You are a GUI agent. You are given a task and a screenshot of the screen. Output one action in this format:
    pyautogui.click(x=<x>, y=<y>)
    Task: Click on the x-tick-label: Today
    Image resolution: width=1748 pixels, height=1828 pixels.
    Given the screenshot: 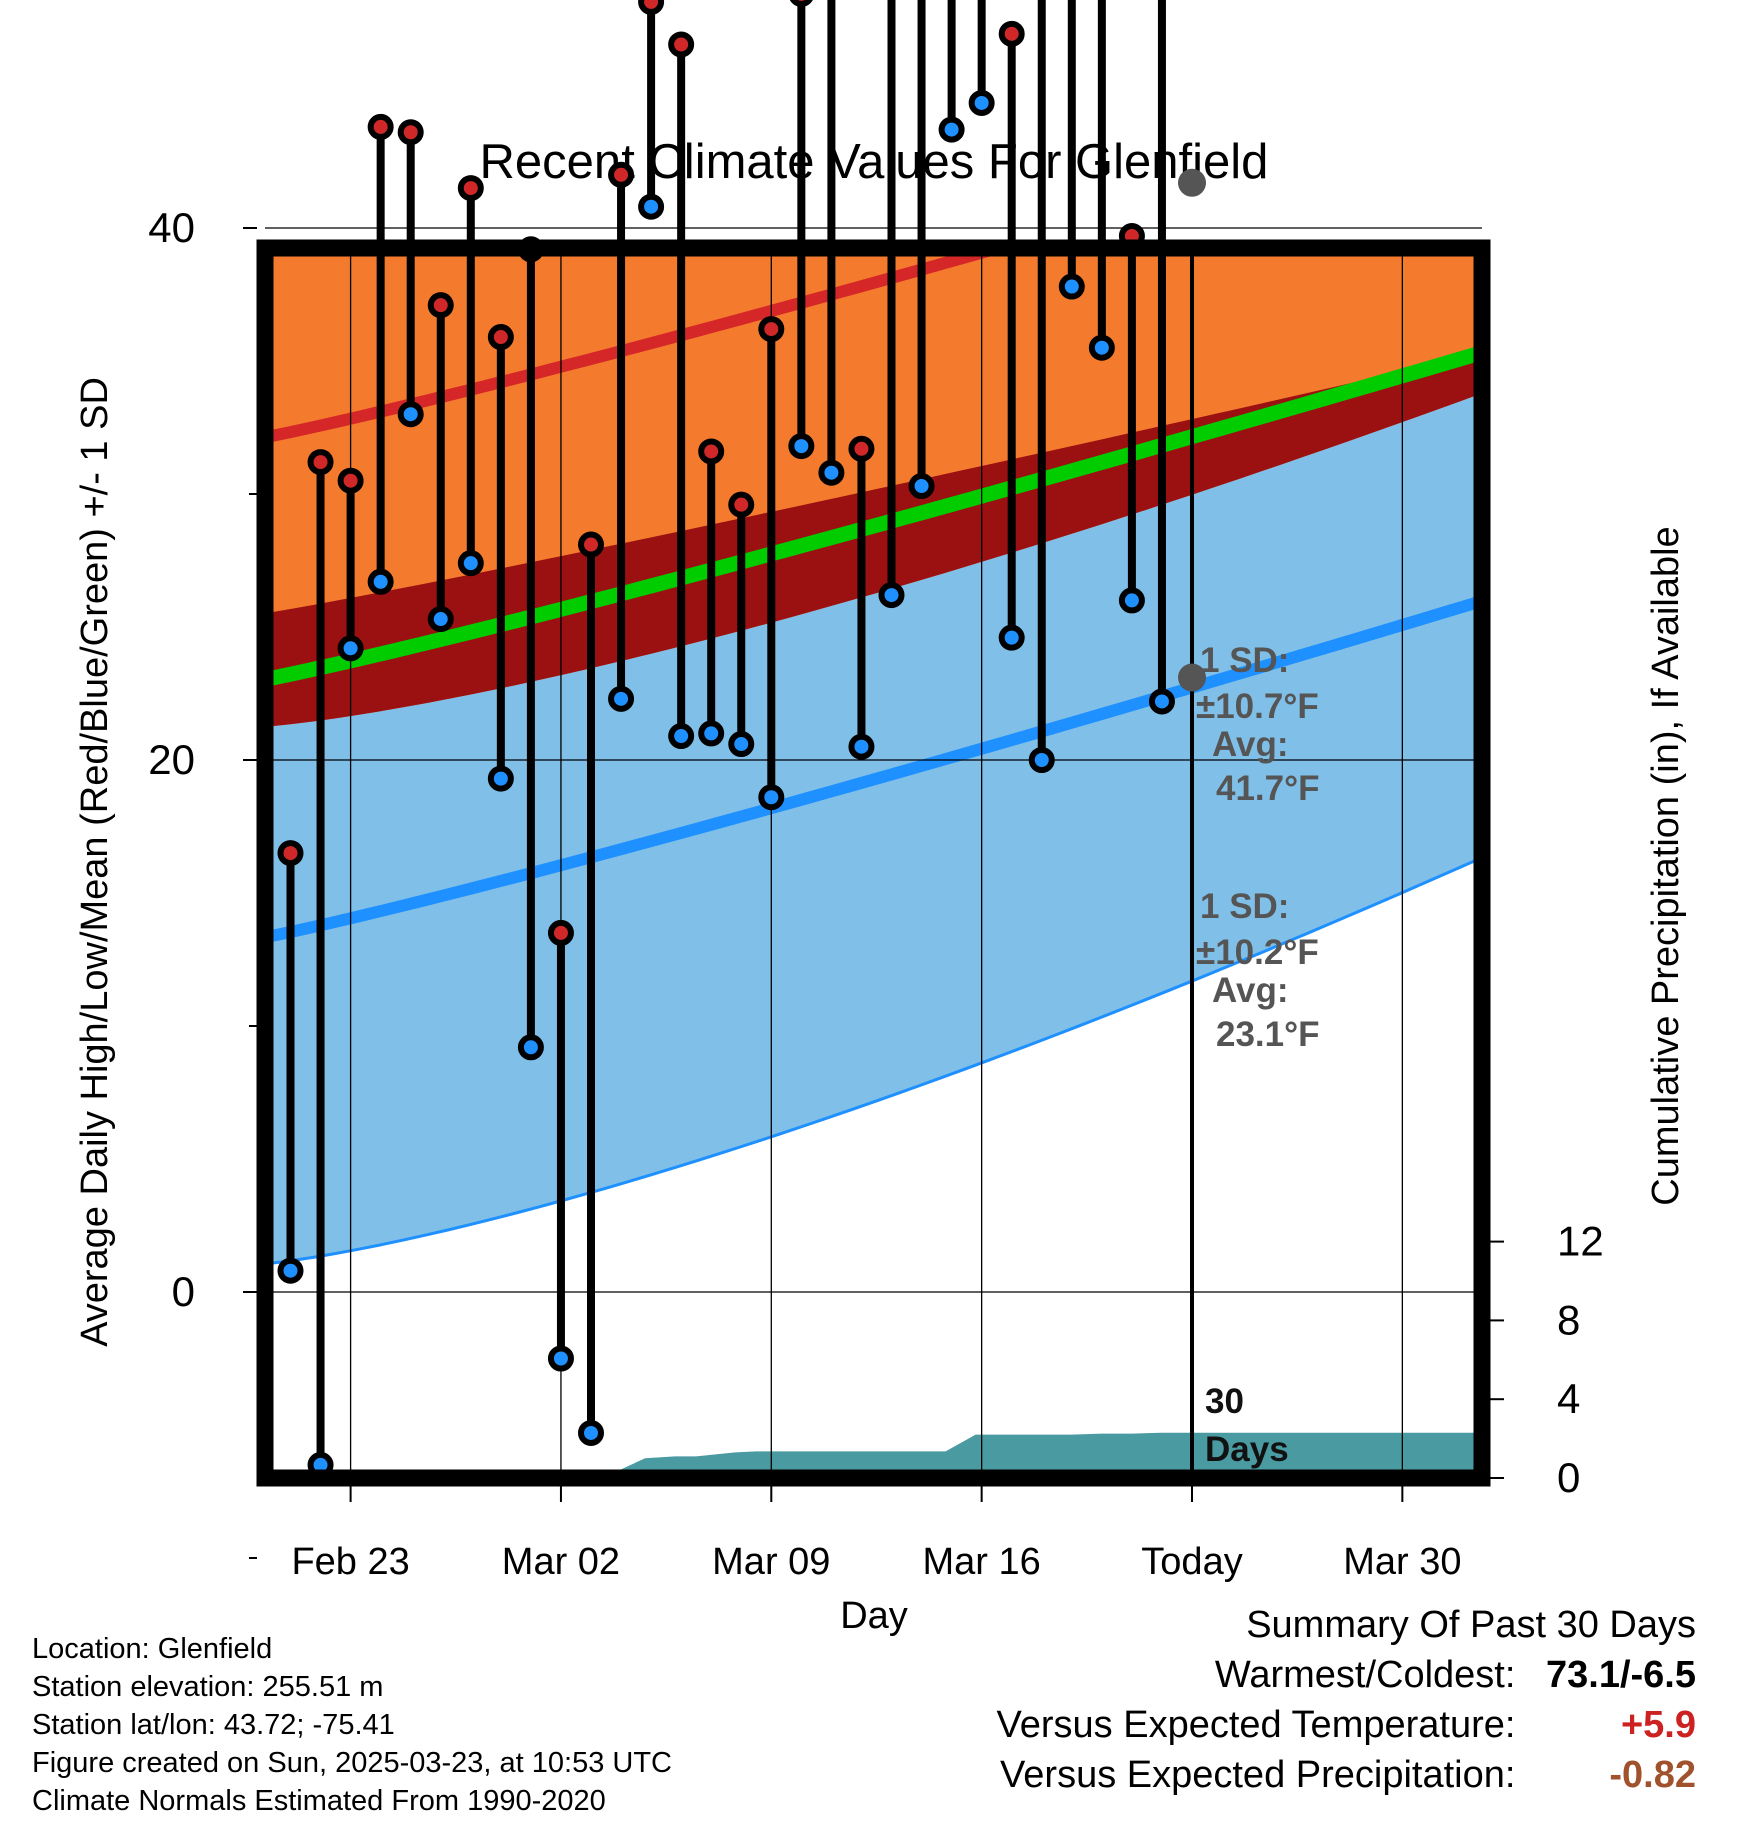 What is the action you would take?
    pyautogui.click(x=1191, y=1562)
    